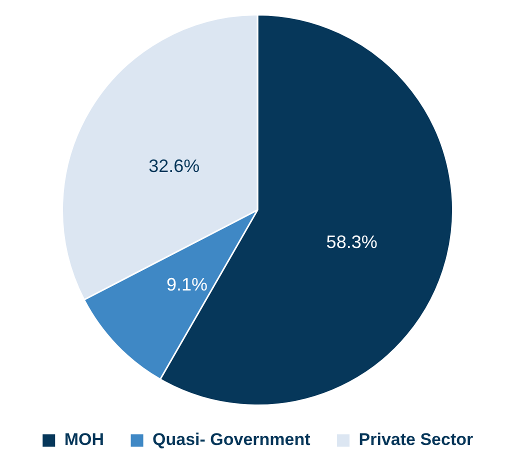  What do you see at coordinates (231, 440) in the screenshot?
I see `legend-label: Quasi- Government` at bounding box center [231, 440].